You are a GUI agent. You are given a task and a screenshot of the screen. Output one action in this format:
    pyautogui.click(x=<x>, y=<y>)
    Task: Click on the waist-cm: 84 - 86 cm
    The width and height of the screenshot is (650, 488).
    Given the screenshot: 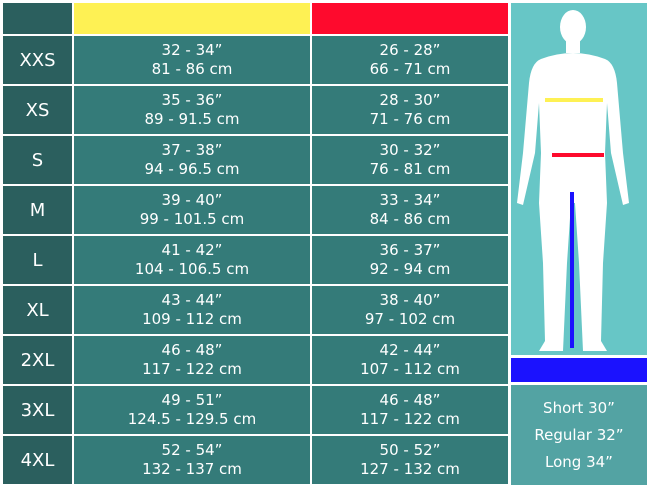 What is the action you would take?
    pyautogui.click(x=410, y=219)
    